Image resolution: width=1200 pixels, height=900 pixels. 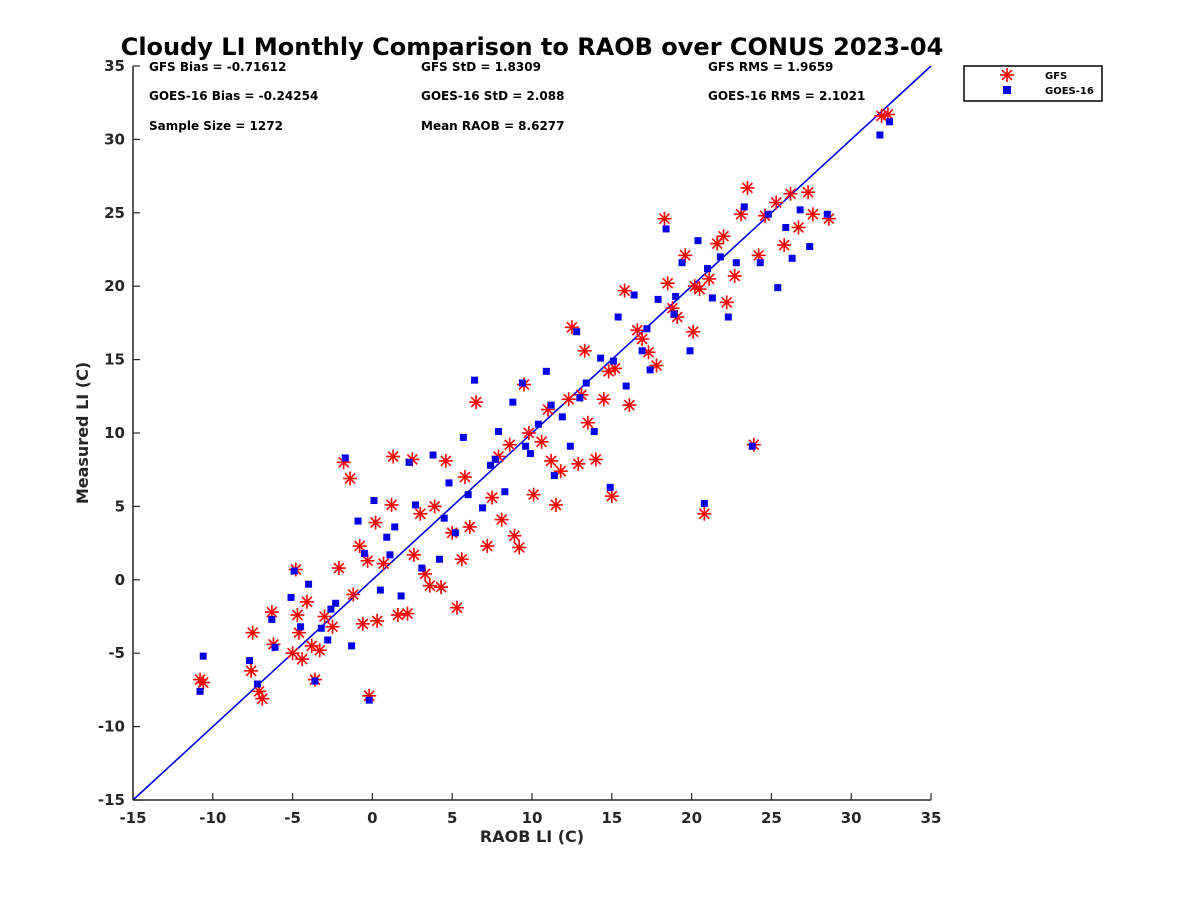 What do you see at coordinates (292, 818) in the screenshot?
I see `x-tick-label: -5` at bounding box center [292, 818].